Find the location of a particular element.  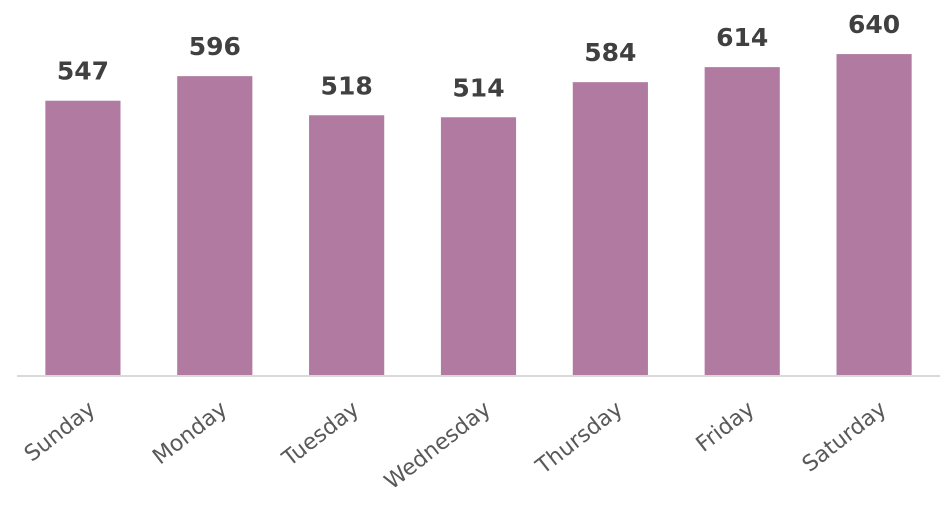

x-tick-label: Saturday is located at coordinates (845, 437).